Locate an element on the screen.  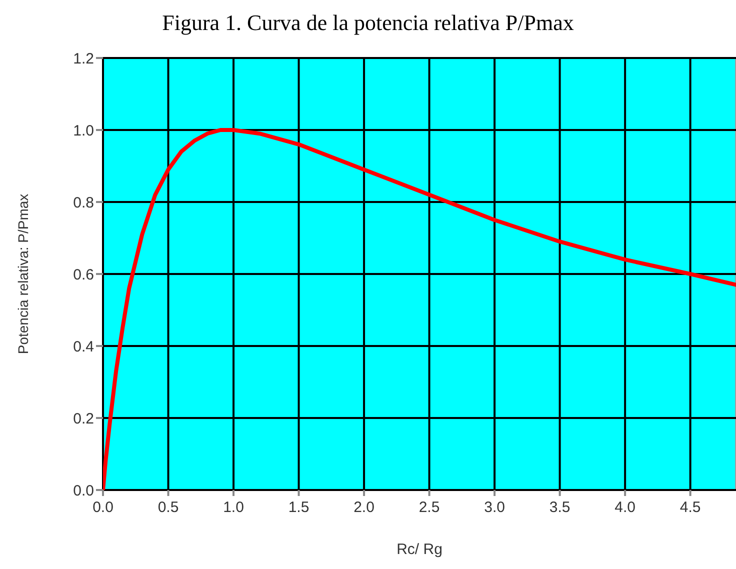
x-axis-title: Rc/ Rg is located at coordinates (419, 549).